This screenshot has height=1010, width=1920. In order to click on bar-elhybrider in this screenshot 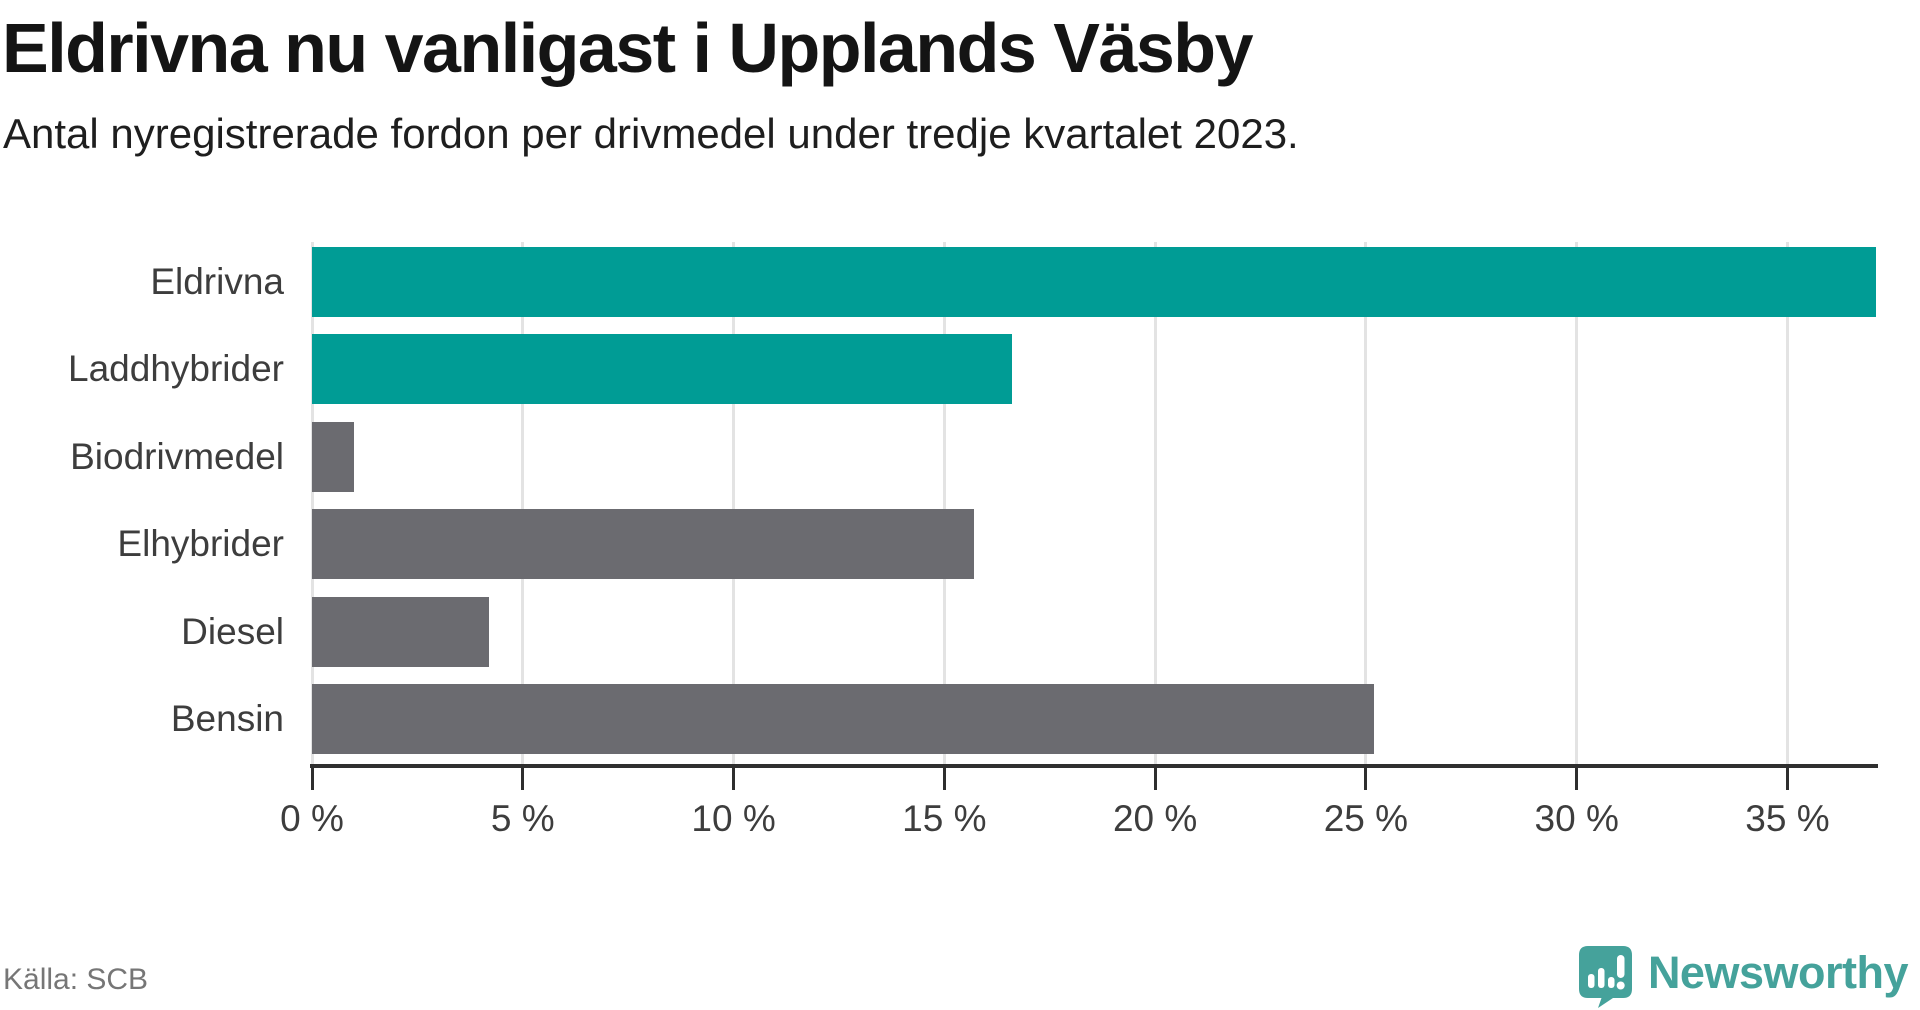, I will do `click(643, 544)`.